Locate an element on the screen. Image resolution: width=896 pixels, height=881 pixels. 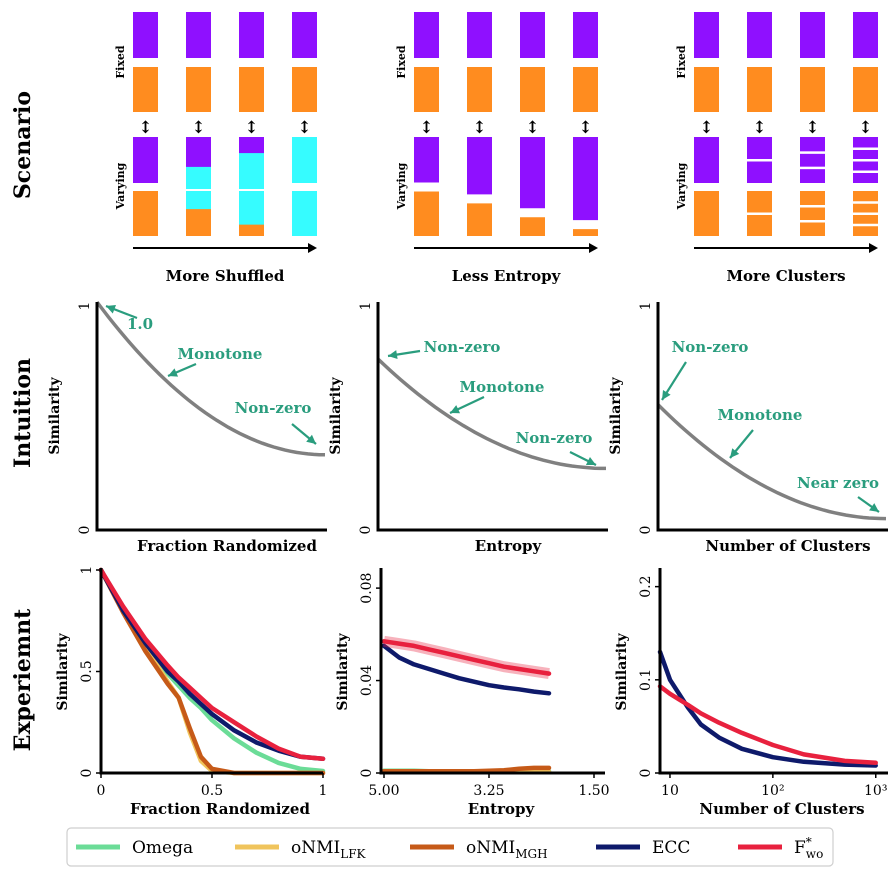
row-label-scenario: Scenario is located at coordinates (23, 145).